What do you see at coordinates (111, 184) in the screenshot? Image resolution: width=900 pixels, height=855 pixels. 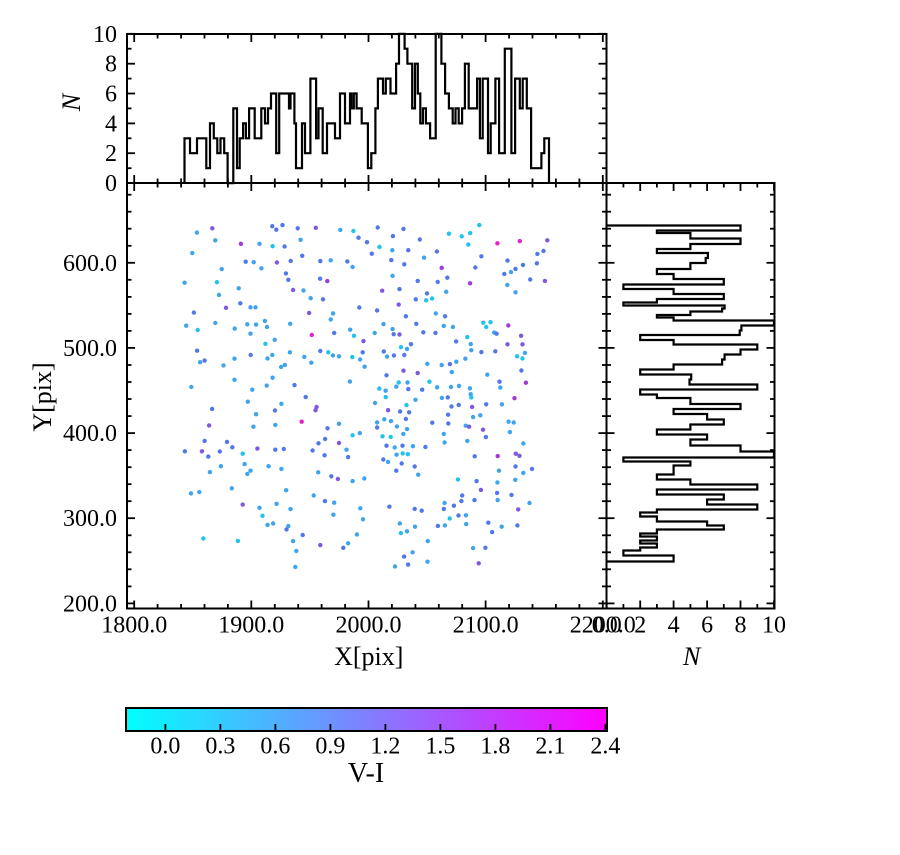 I see `svg-text: 0` at bounding box center [111, 184].